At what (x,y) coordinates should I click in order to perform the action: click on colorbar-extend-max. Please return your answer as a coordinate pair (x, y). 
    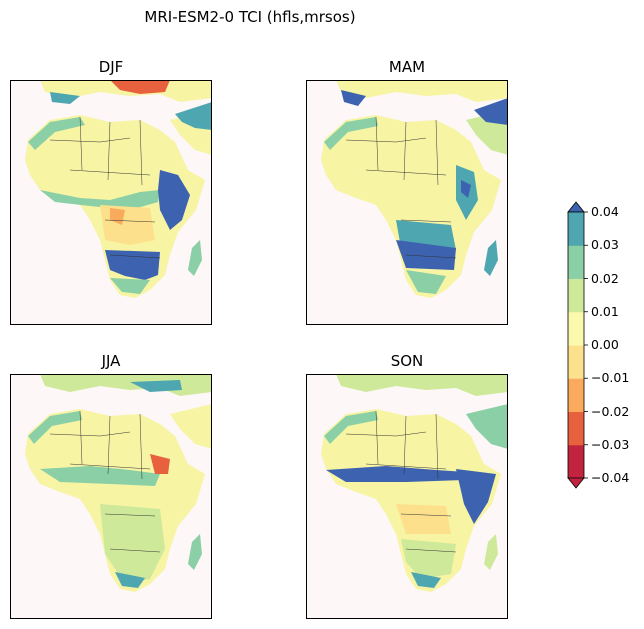
    Looking at the image, I should click on (576, 207).